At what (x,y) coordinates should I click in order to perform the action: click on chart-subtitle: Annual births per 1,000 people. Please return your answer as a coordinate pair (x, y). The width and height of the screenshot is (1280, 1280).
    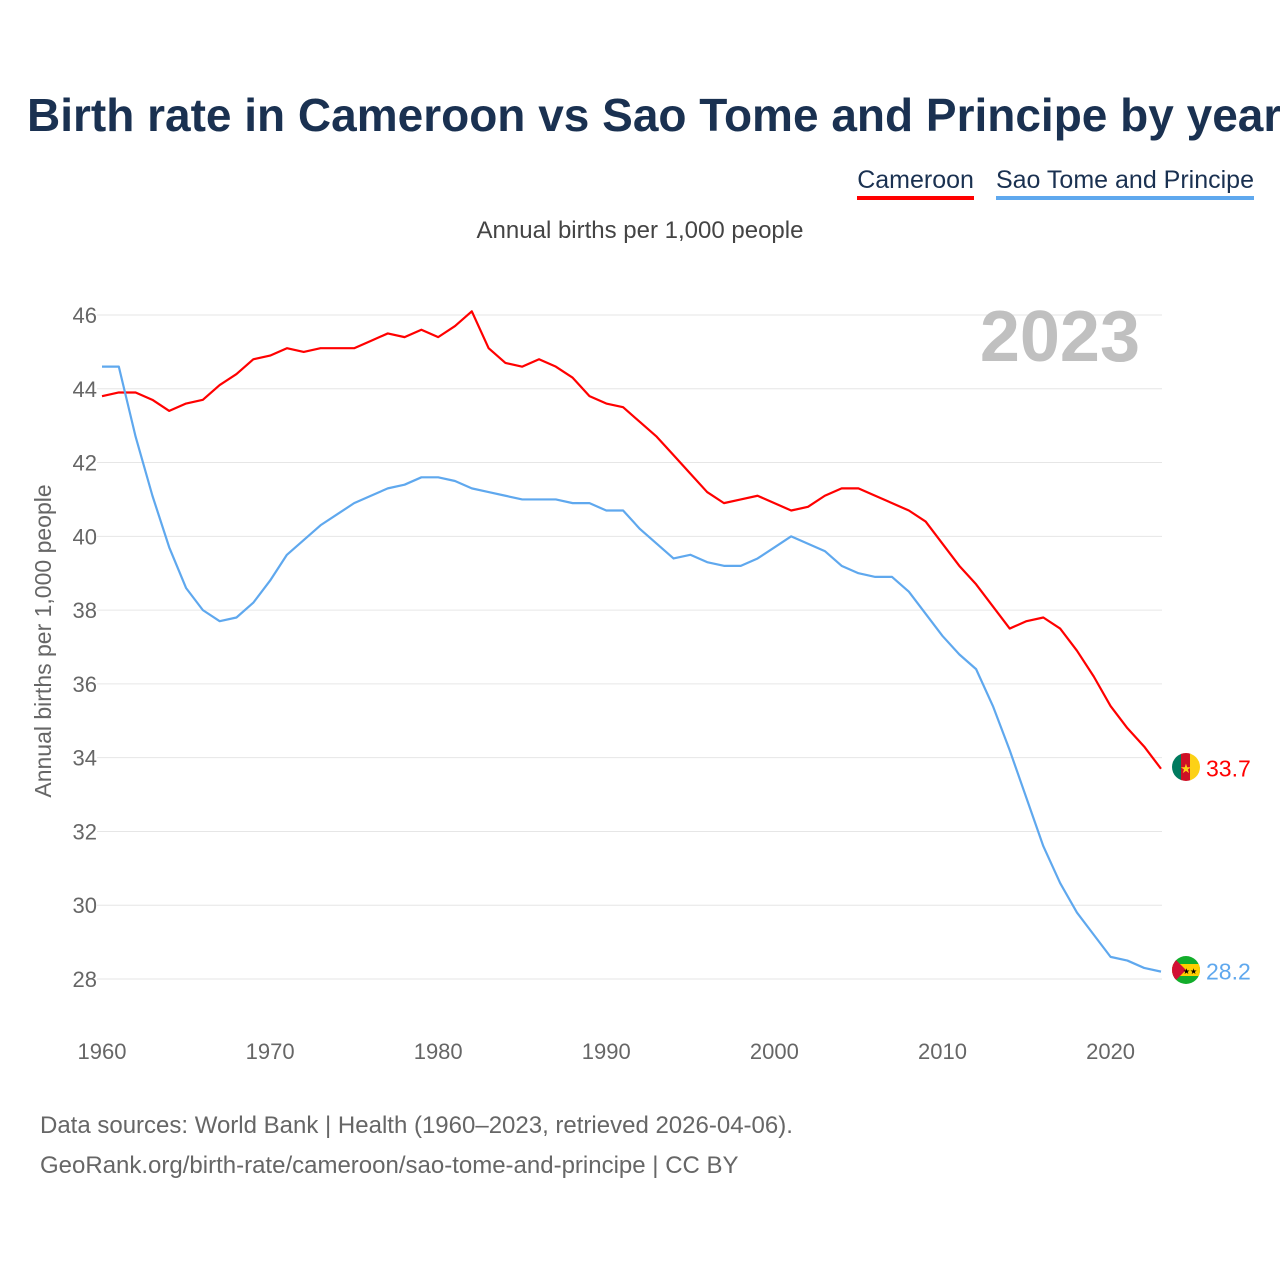
    Looking at the image, I should click on (640, 230).